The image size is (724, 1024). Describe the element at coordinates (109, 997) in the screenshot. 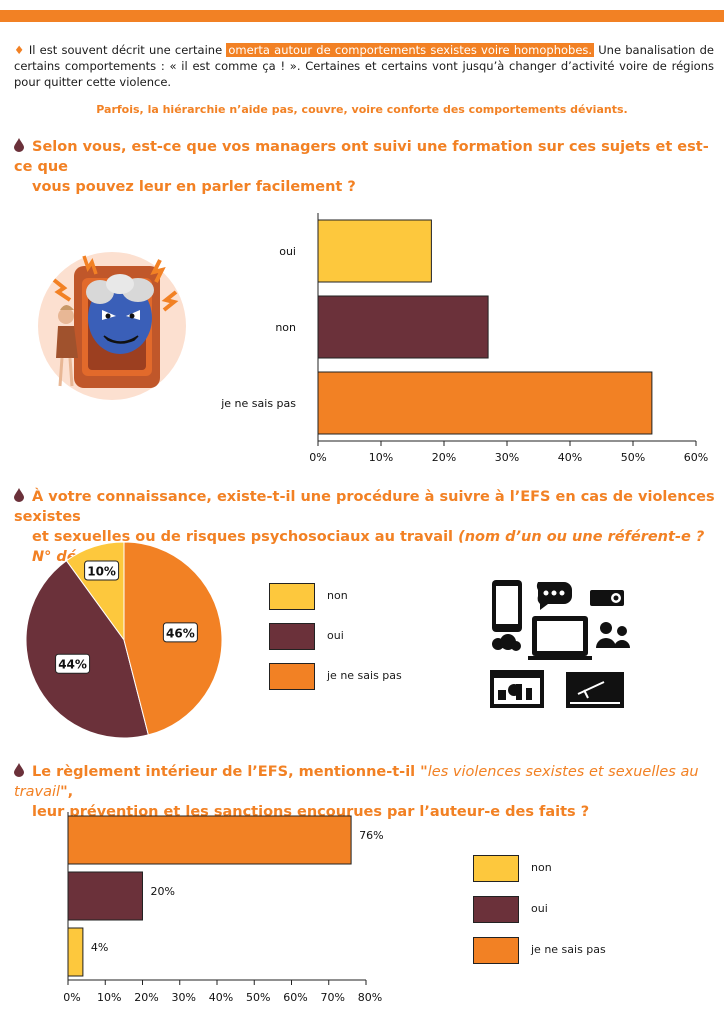

I see `chart-3-tick-label: 10%` at that location.